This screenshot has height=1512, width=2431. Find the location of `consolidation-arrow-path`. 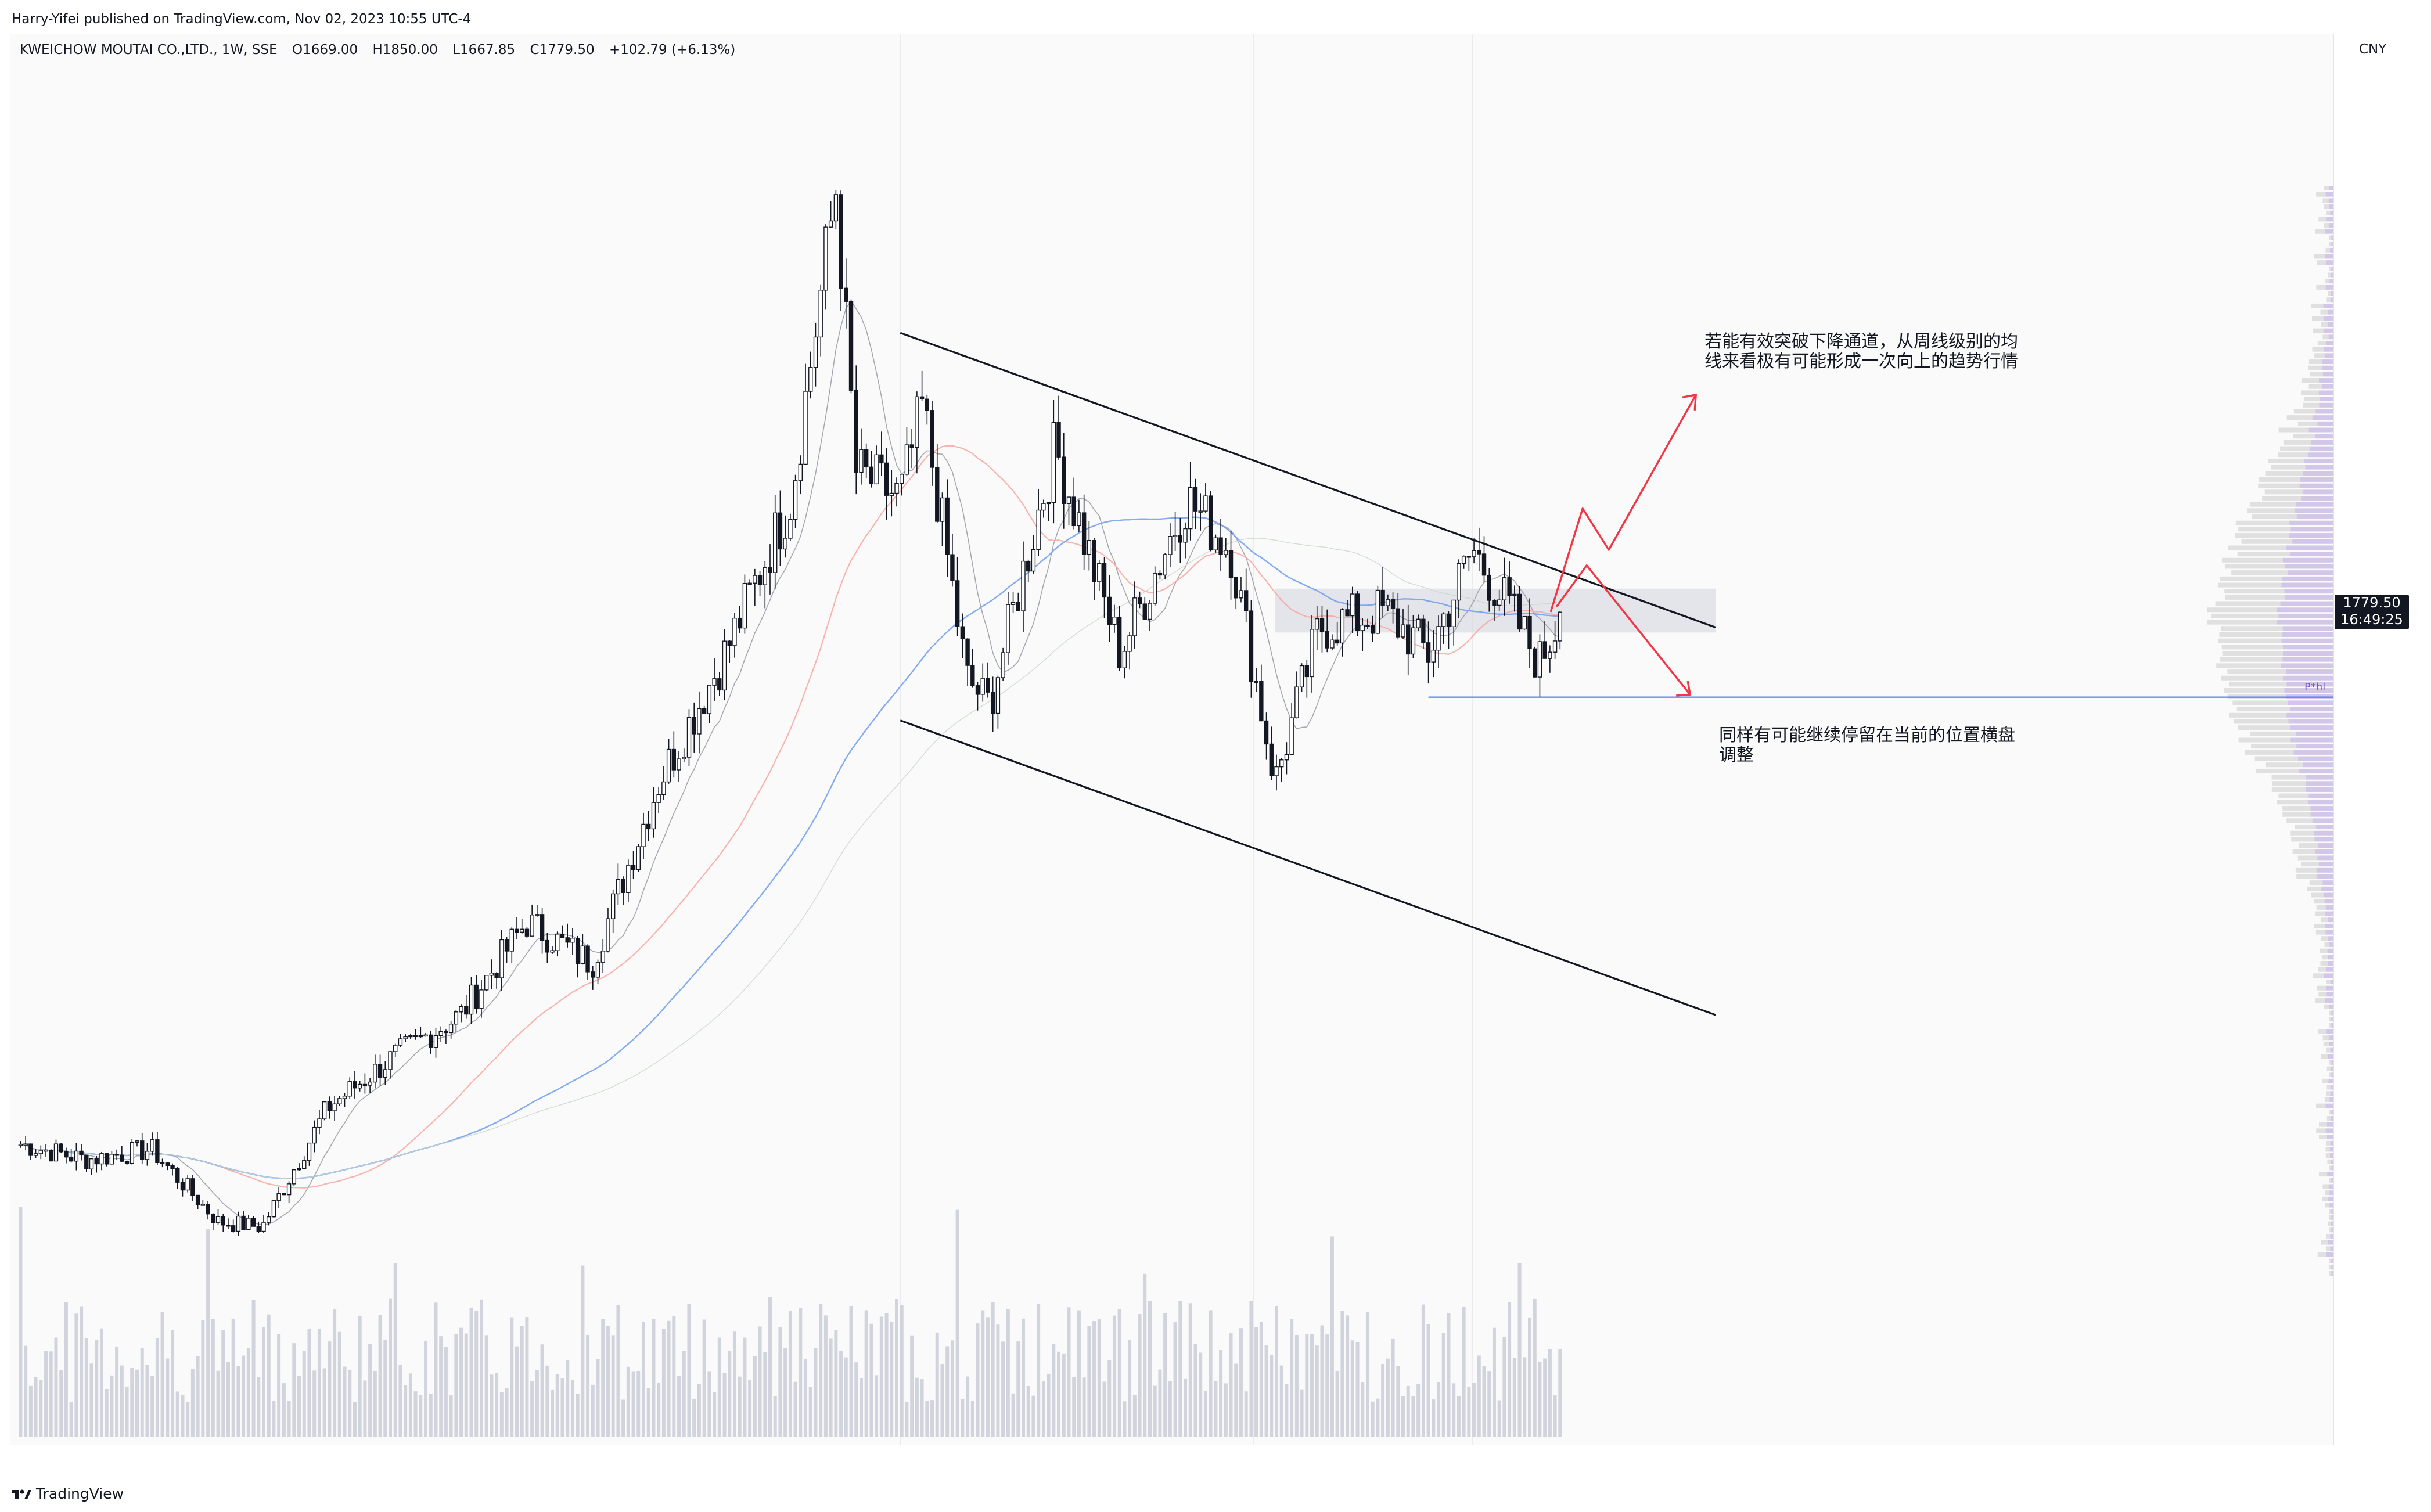

consolidation-arrow-path is located at coordinates (1623, 630).